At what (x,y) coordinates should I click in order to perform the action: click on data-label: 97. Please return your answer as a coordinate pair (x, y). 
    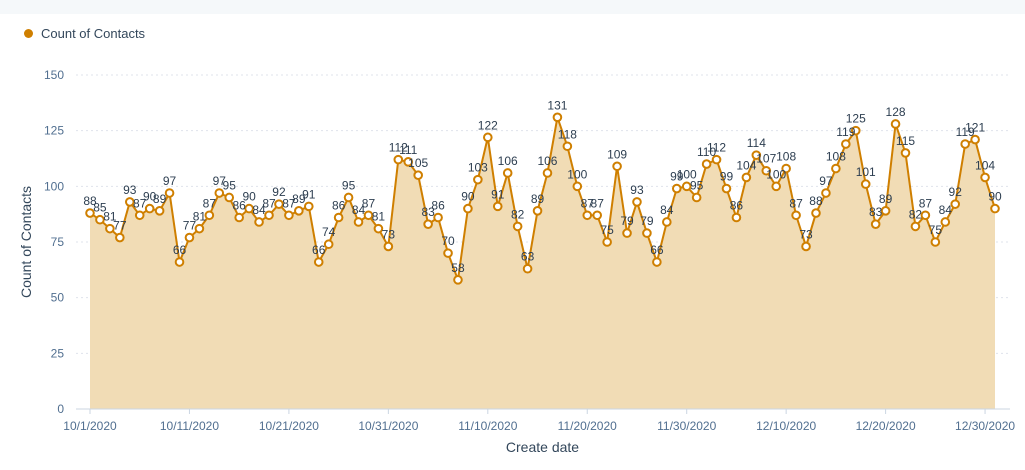
    Looking at the image, I should click on (170, 181).